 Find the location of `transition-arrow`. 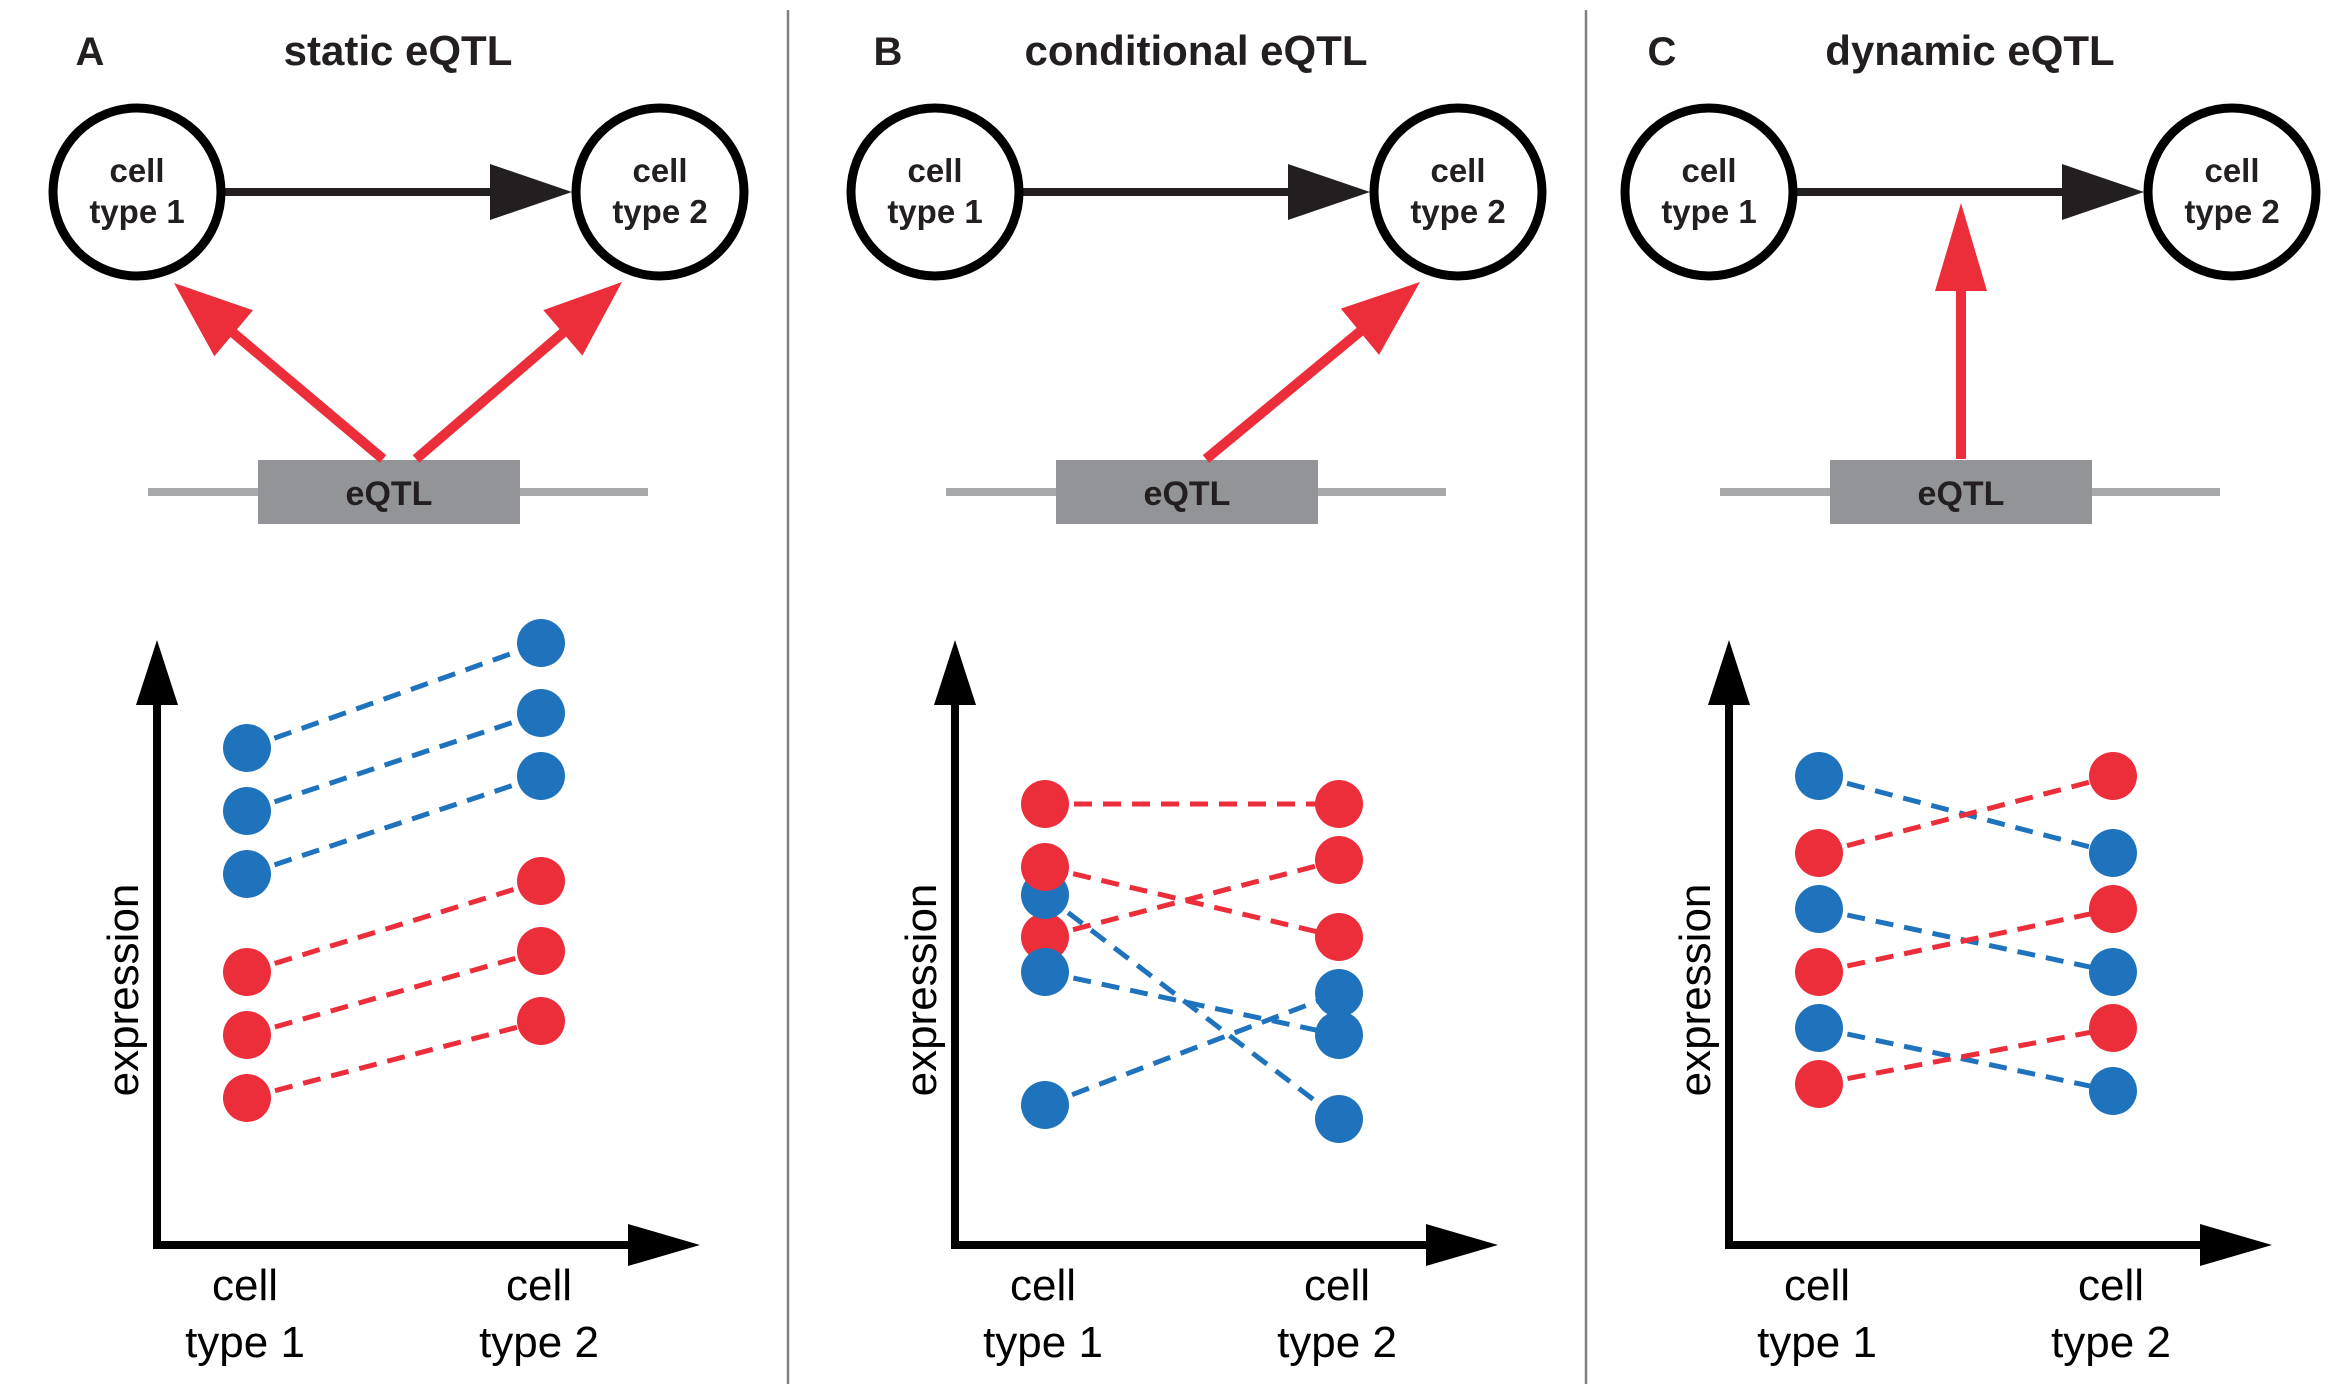

transition-arrow is located at coordinates (1194, 192).